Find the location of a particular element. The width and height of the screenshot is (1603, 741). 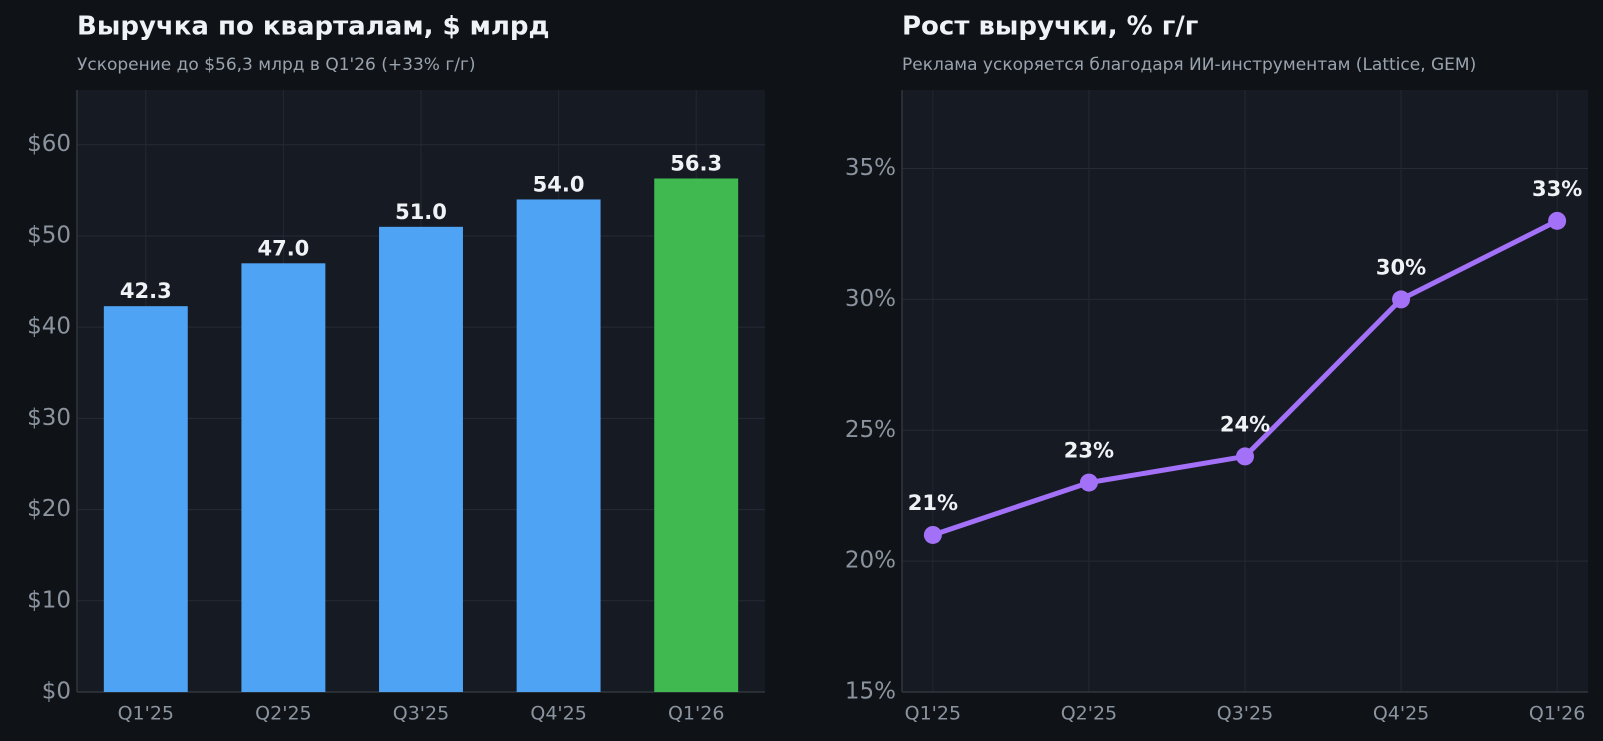

y-tick-label: 15% is located at coordinates (870, 692).